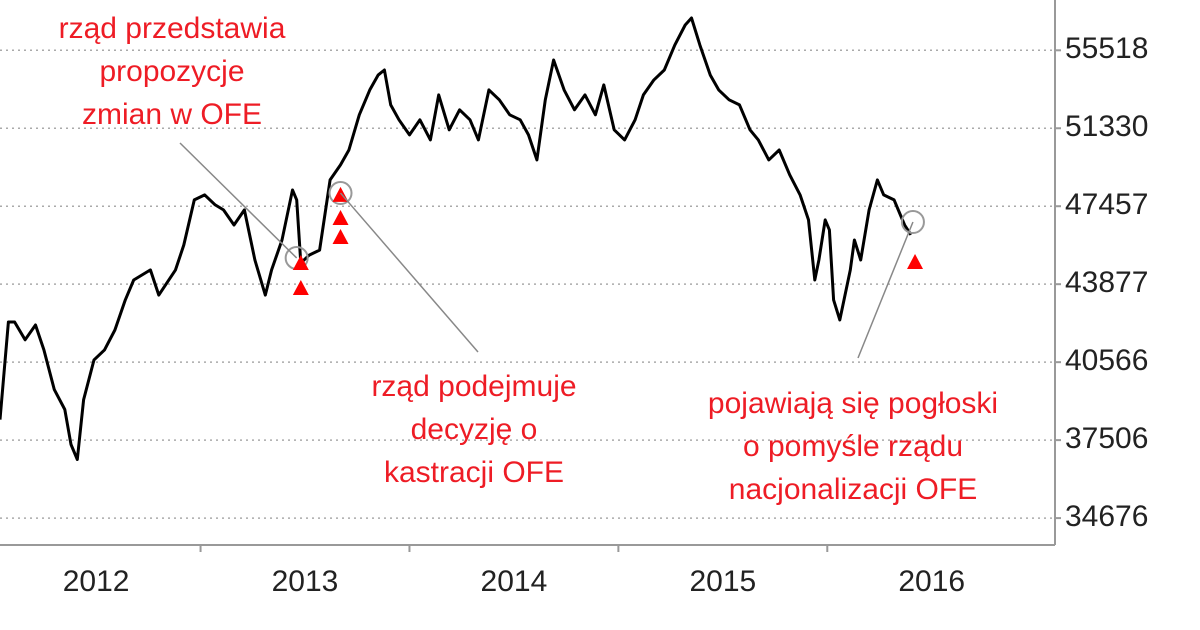 This screenshot has width=1200, height=630. Describe the element at coordinates (931, 581) in the screenshot. I see `x-tick-label: 2016` at that location.